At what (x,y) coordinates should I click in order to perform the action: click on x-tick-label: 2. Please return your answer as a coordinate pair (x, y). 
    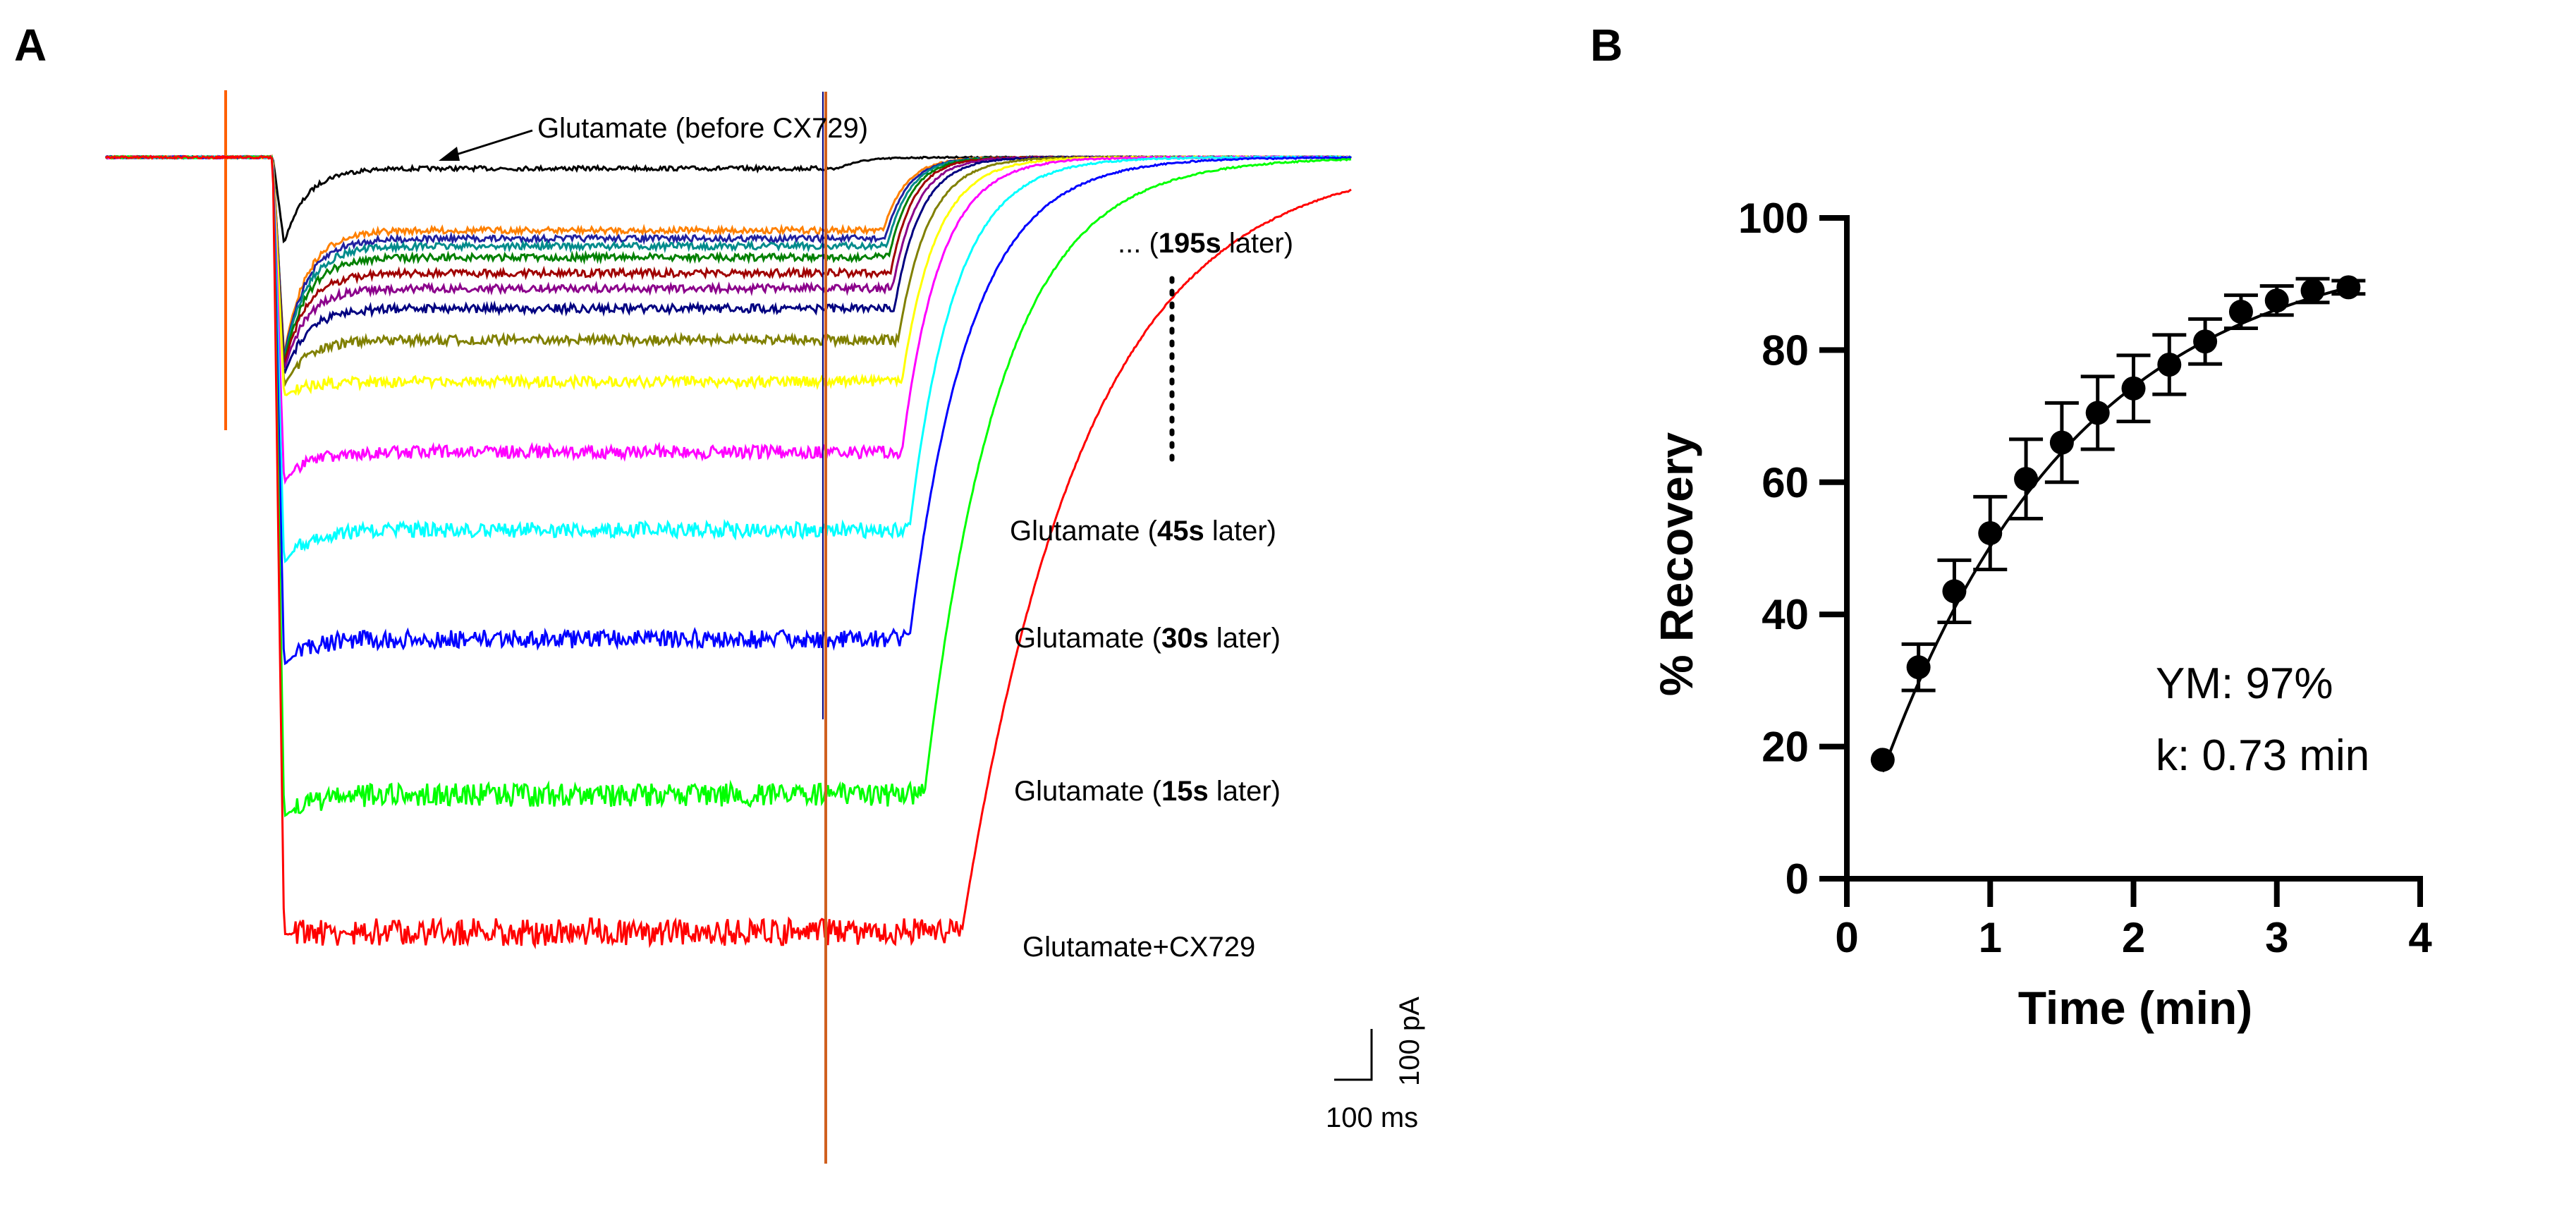
    Looking at the image, I should click on (2133, 937).